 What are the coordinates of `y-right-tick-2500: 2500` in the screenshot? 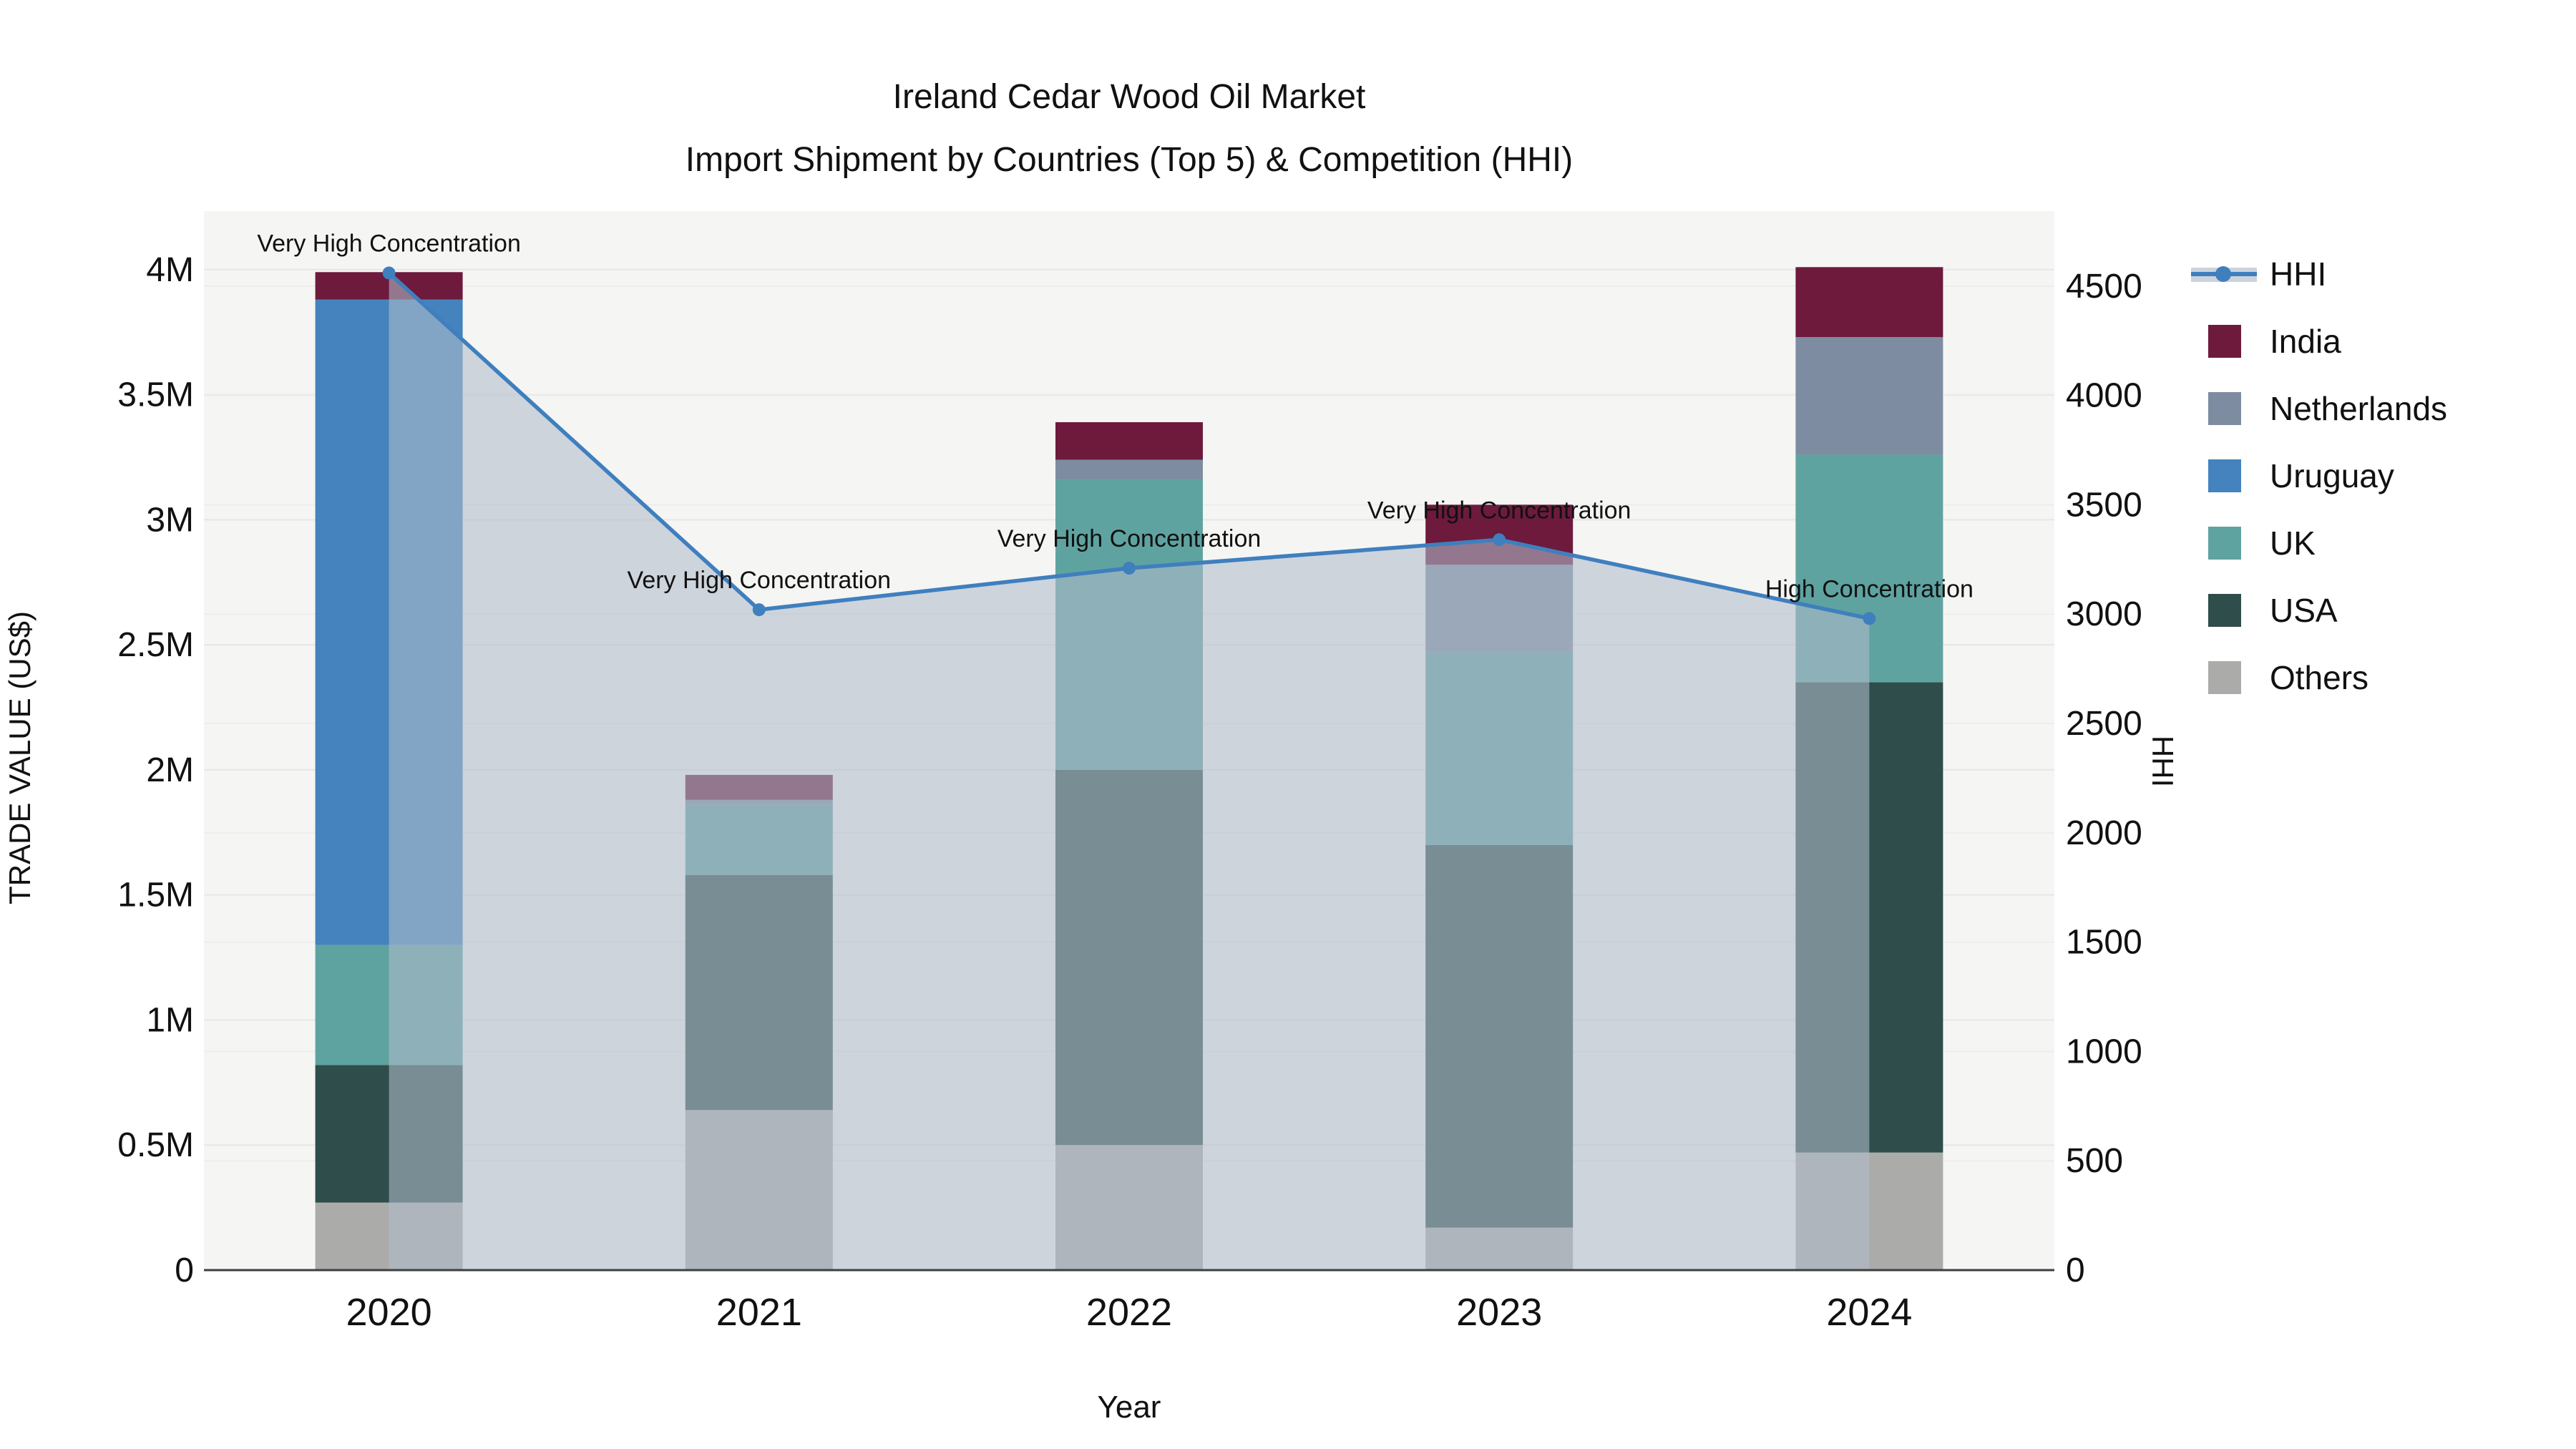 It's located at (2104, 724).